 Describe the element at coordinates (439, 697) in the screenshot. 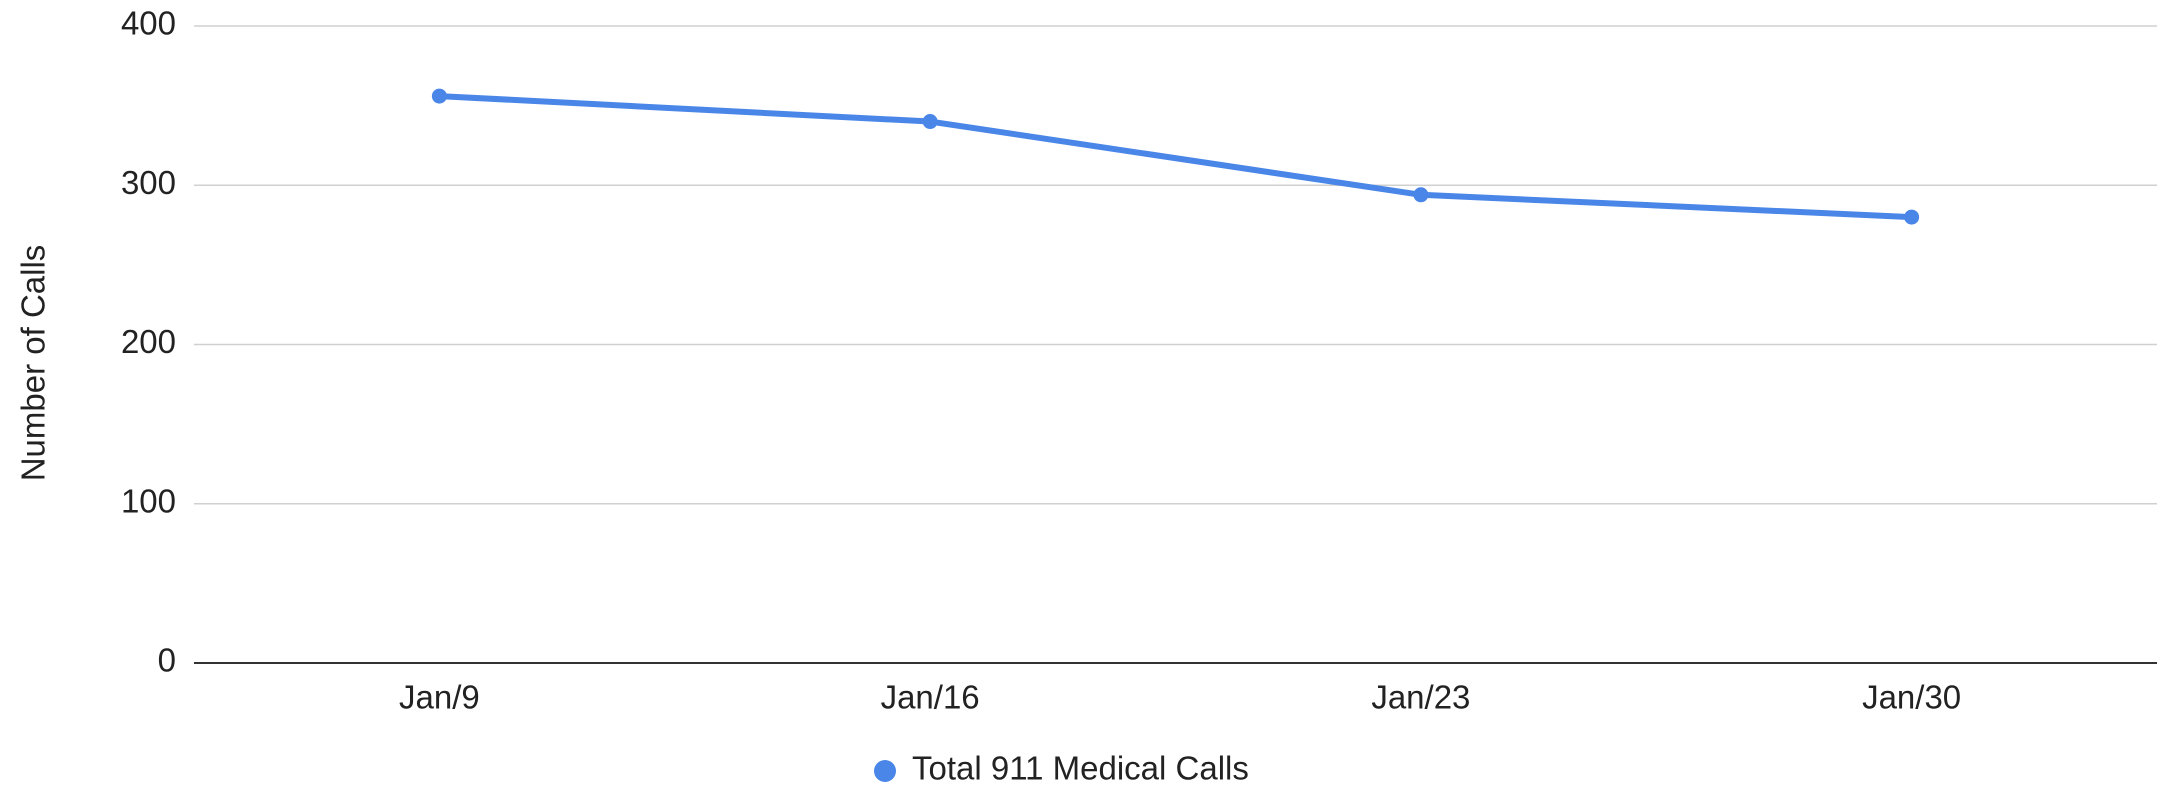

I see `x-tick-label: Jan/9` at that location.